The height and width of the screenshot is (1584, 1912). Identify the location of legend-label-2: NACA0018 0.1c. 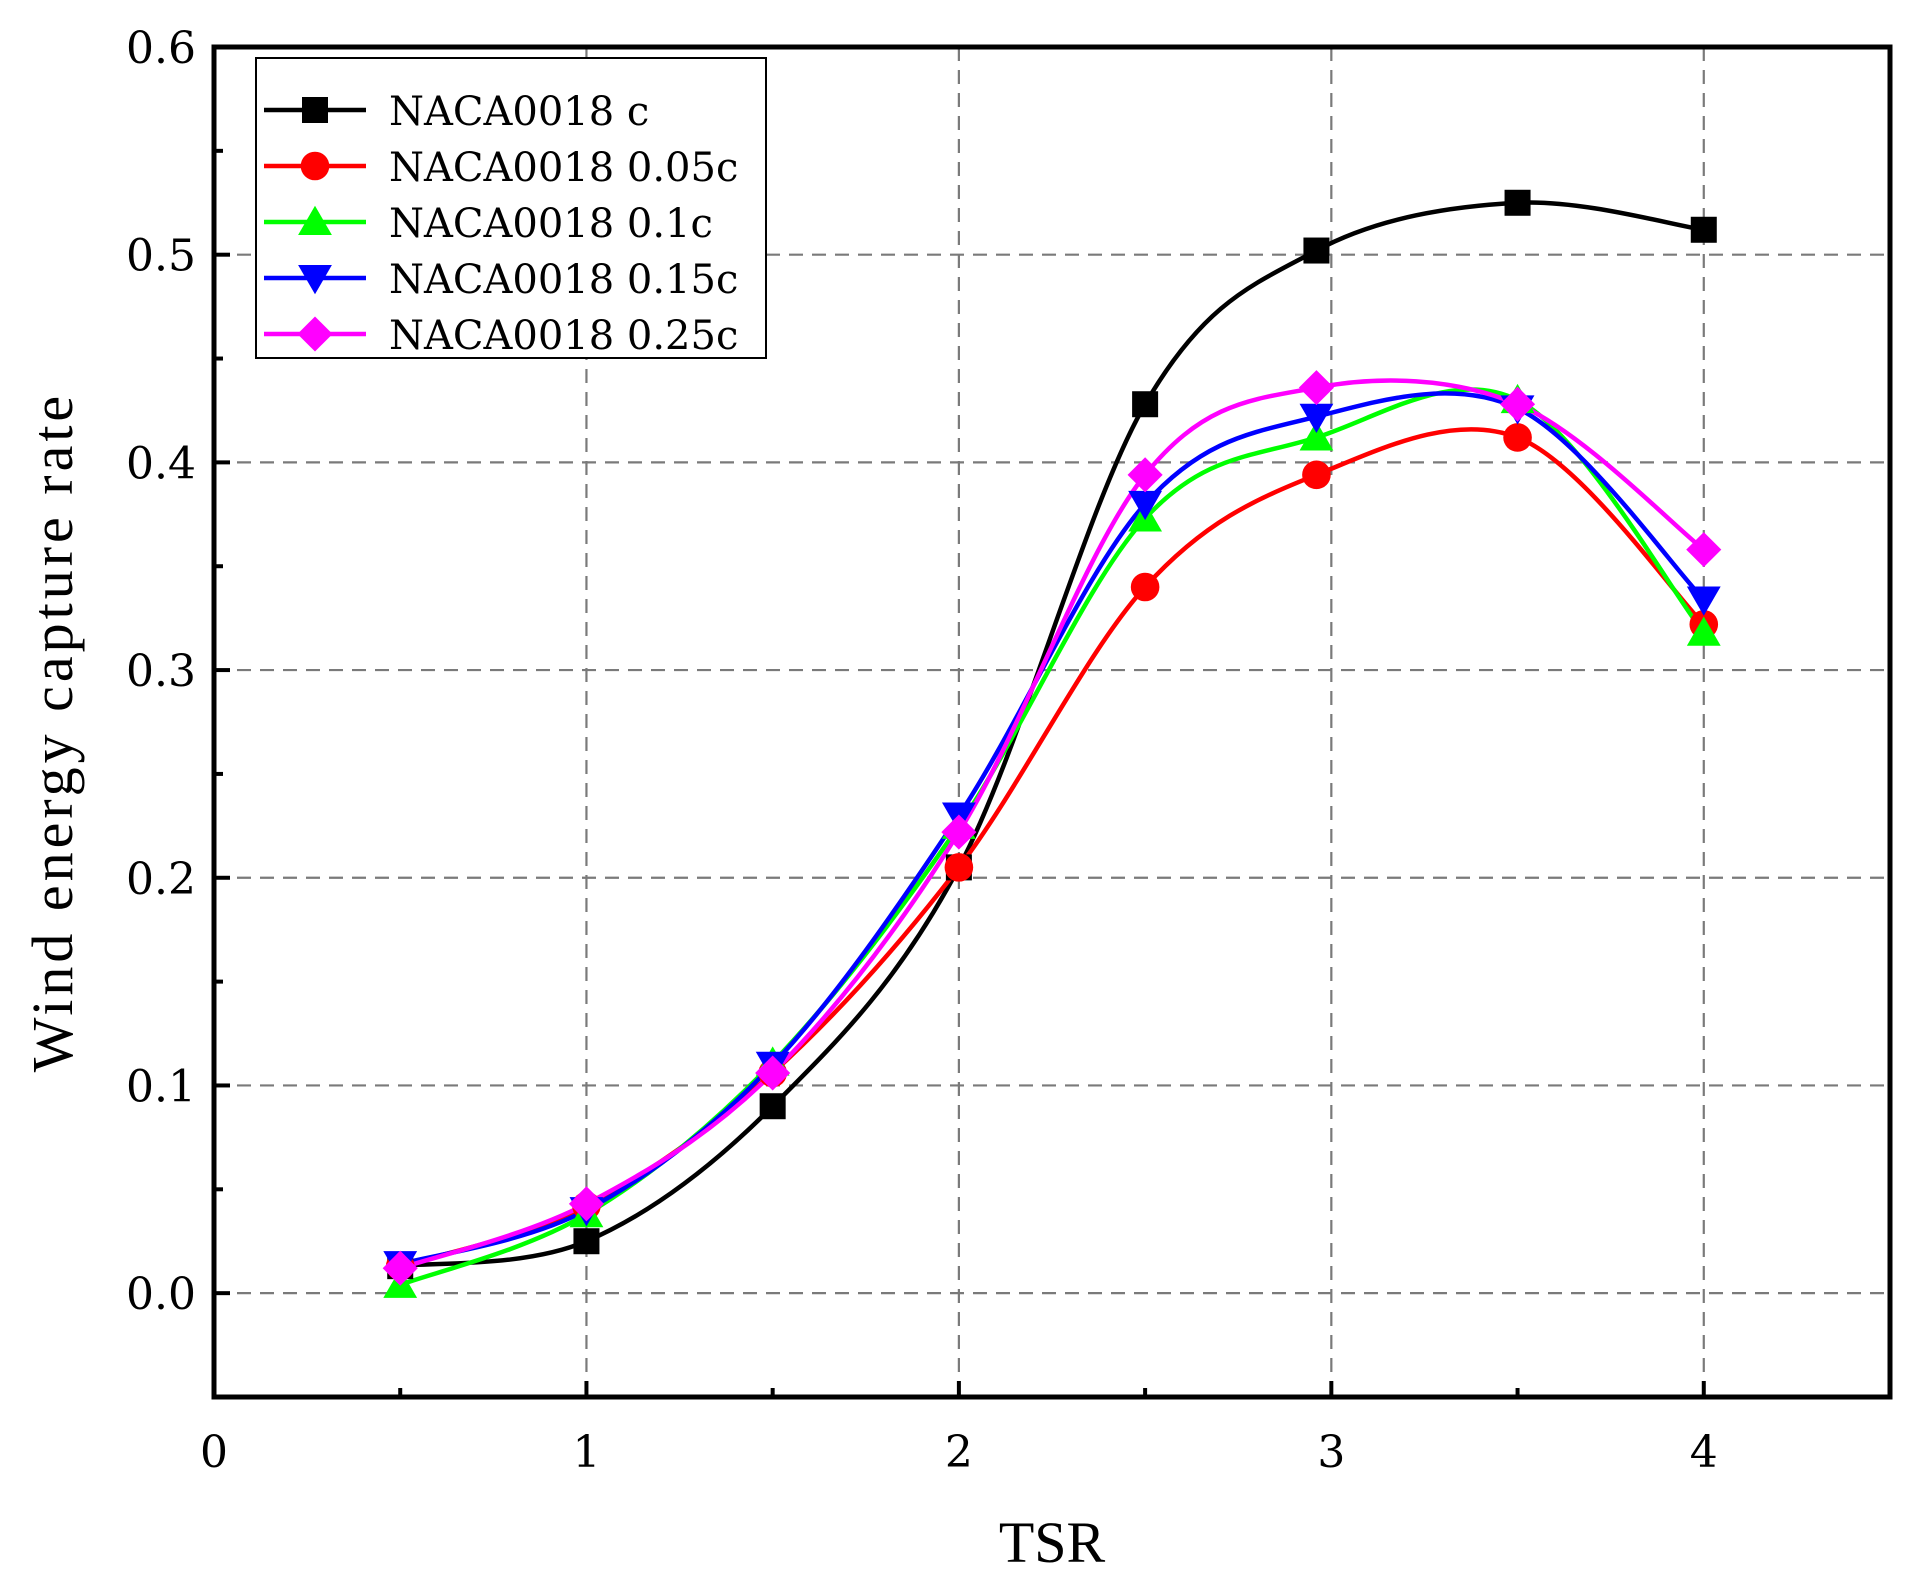
(551, 224).